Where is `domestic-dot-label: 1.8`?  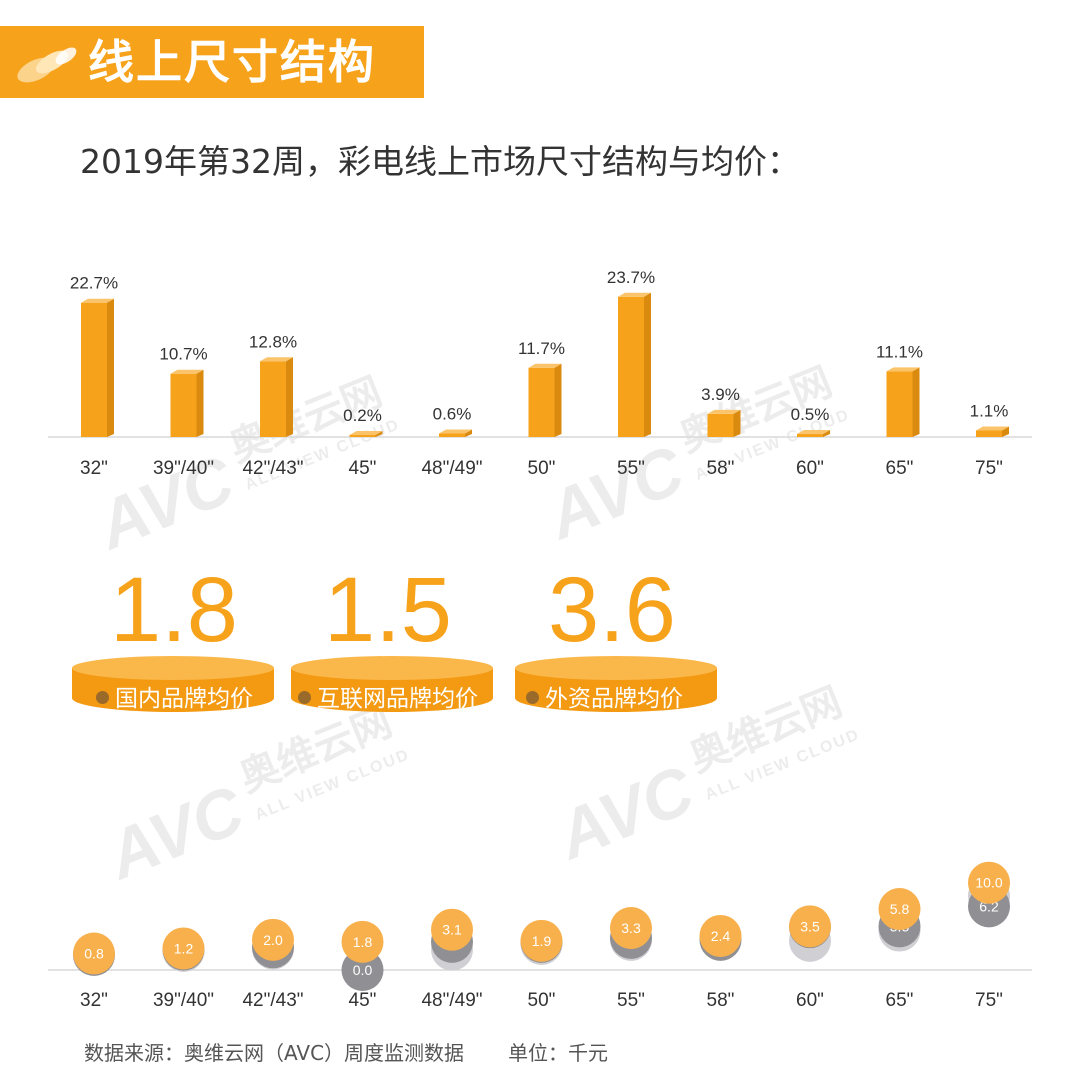
domestic-dot-label: 1.8 is located at coordinates (363, 942).